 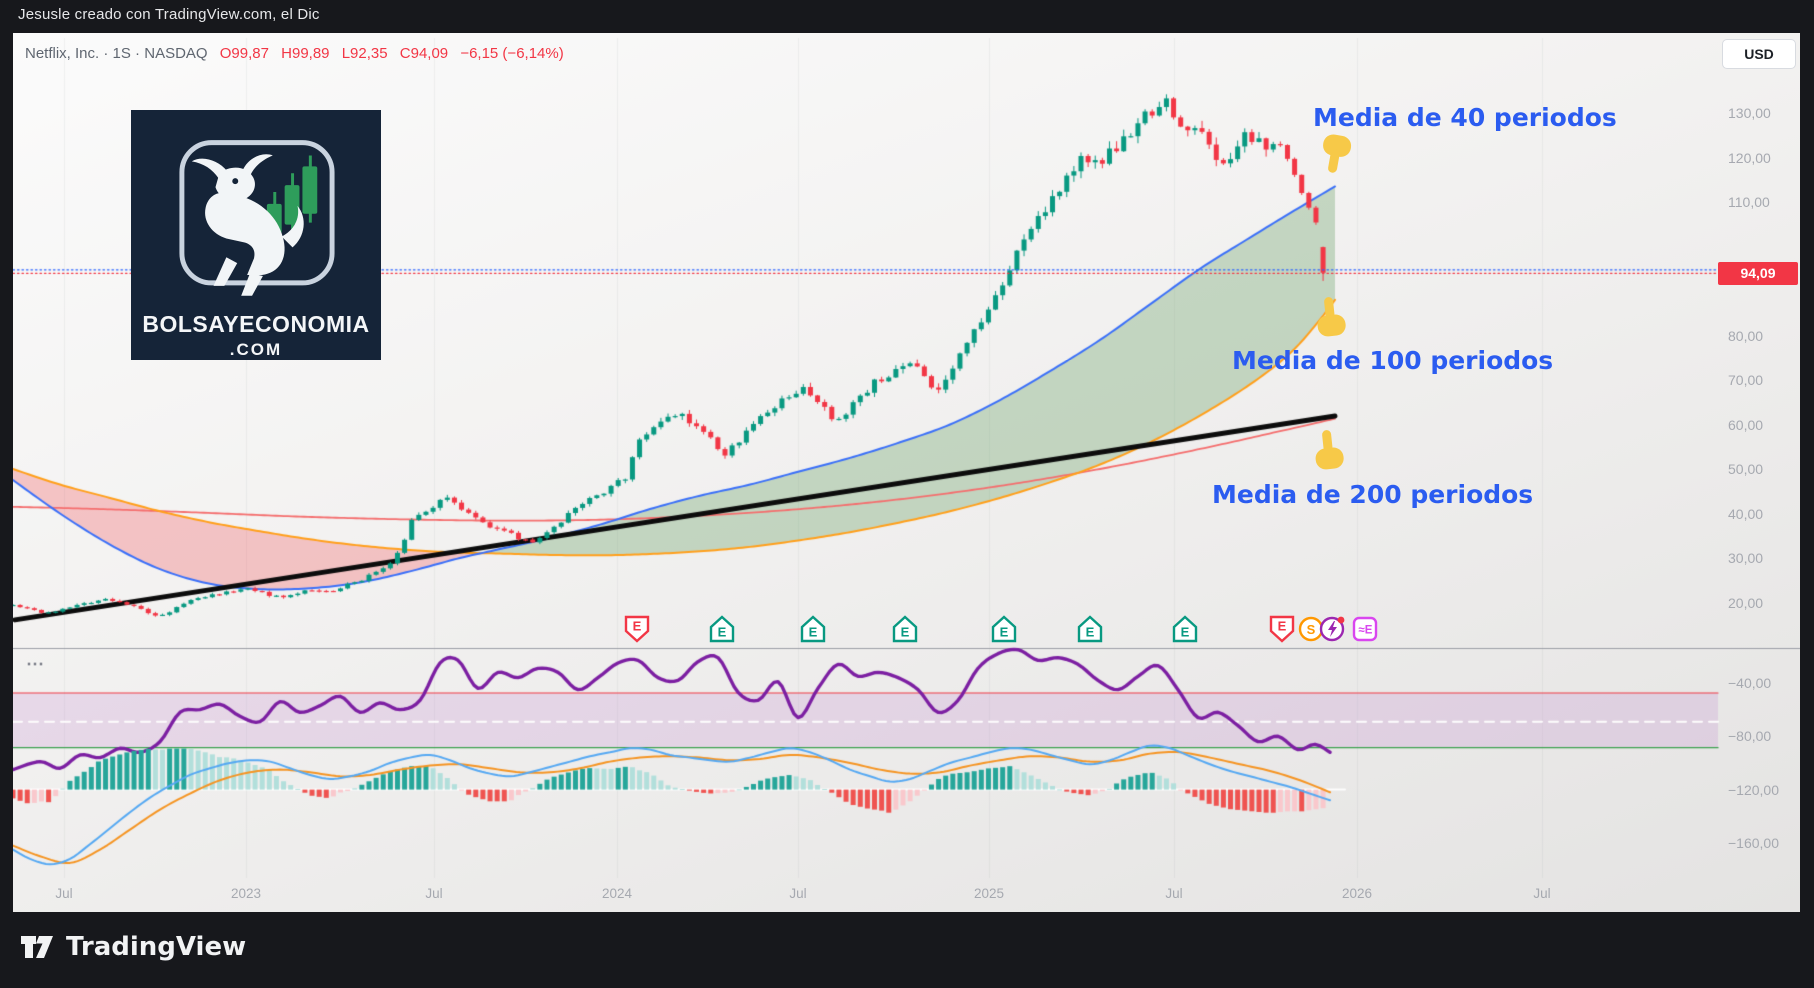 I want to click on events-row: E E E E E E E E S ≈E, so click(x=863, y=629).